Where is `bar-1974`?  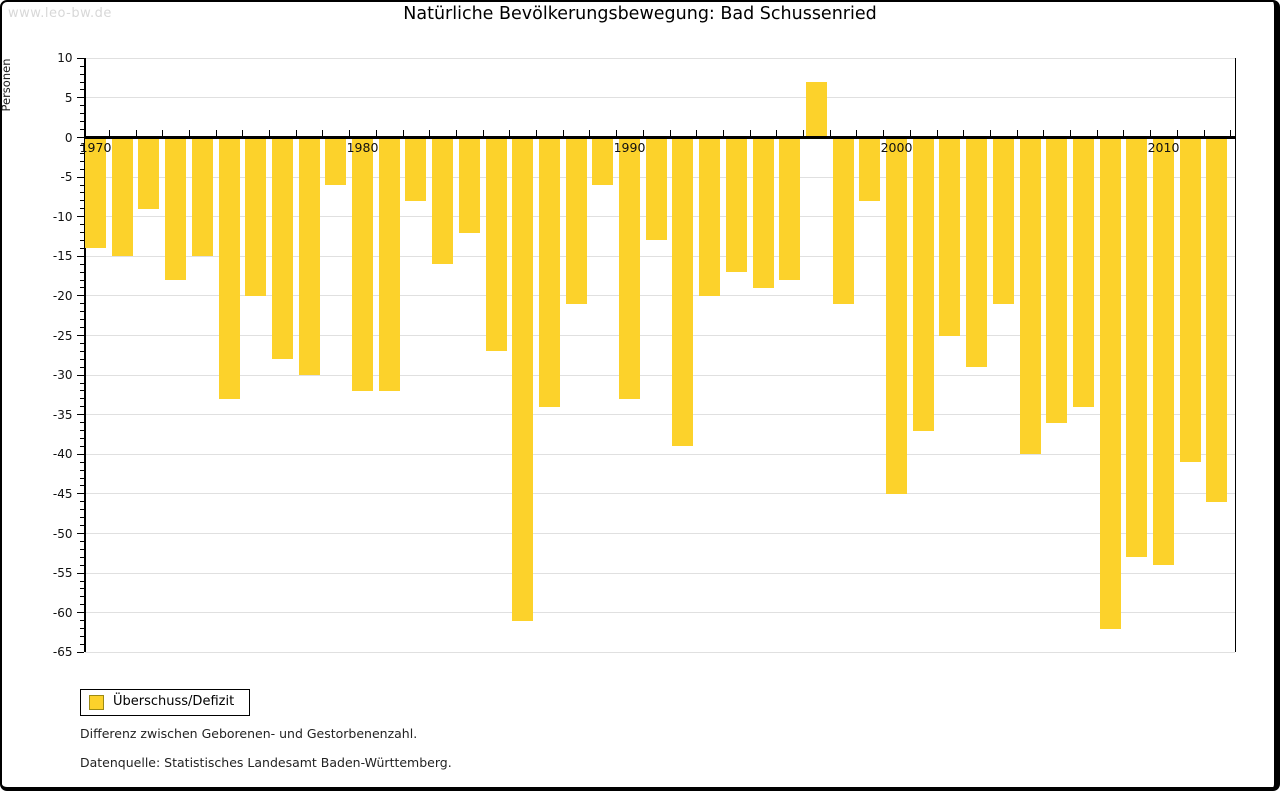
bar-1974 is located at coordinates (202, 198).